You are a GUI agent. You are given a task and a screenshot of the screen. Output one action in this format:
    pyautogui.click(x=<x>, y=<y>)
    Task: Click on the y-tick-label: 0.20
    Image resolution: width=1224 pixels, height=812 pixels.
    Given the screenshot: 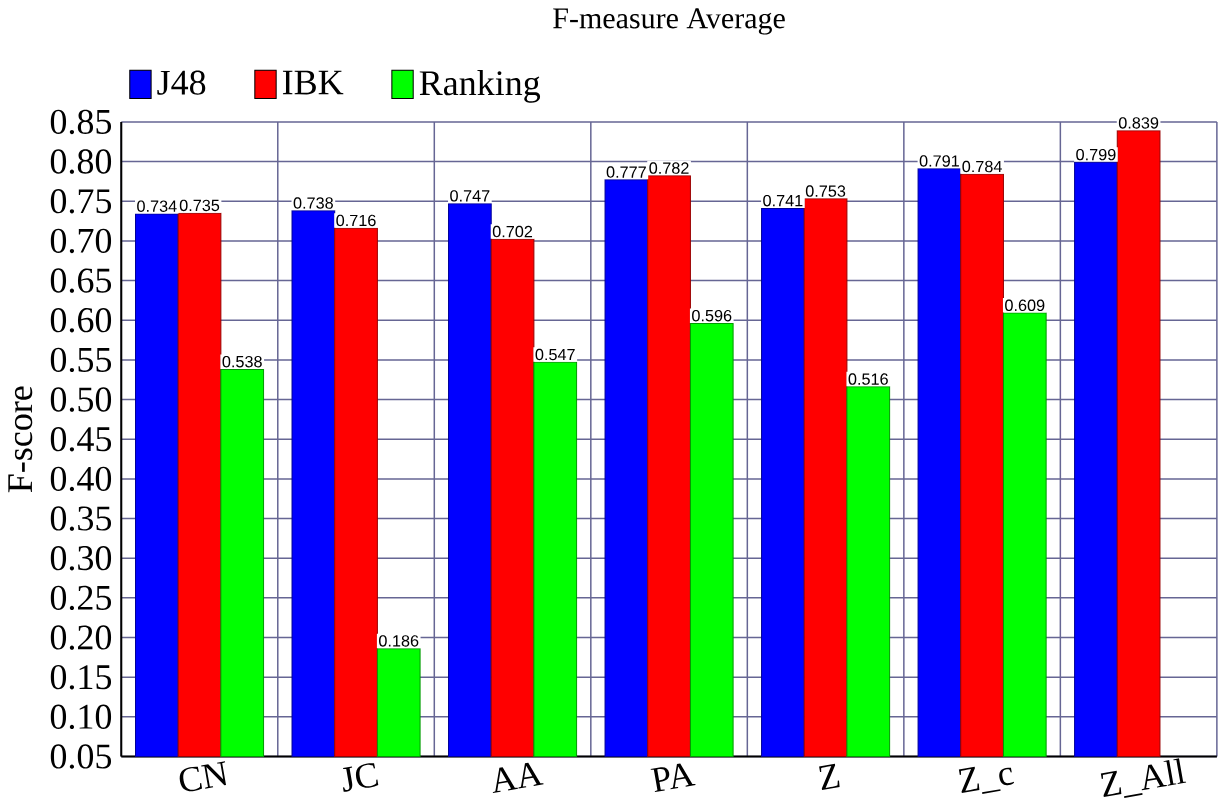 What is the action you would take?
    pyautogui.click(x=81, y=637)
    